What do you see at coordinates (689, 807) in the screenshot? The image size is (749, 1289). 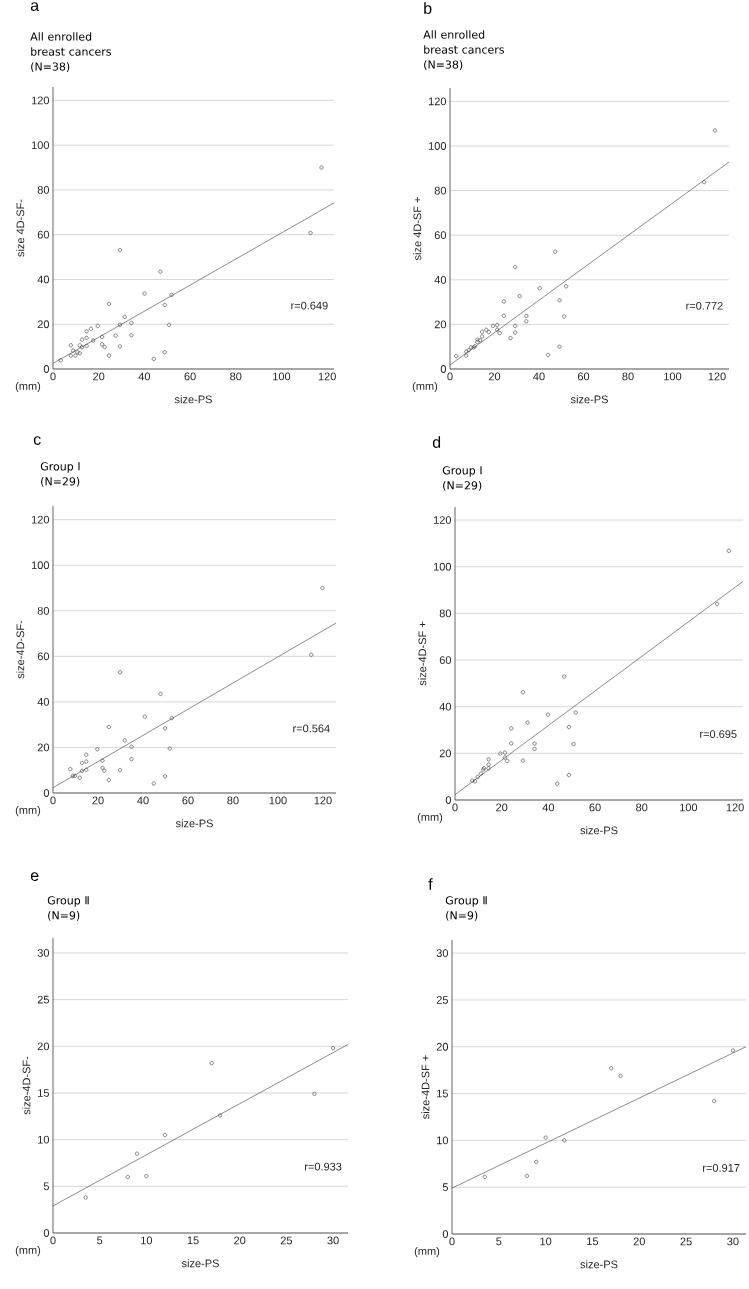 I see `x-tick-label: 100` at bounding box center [689, 807].